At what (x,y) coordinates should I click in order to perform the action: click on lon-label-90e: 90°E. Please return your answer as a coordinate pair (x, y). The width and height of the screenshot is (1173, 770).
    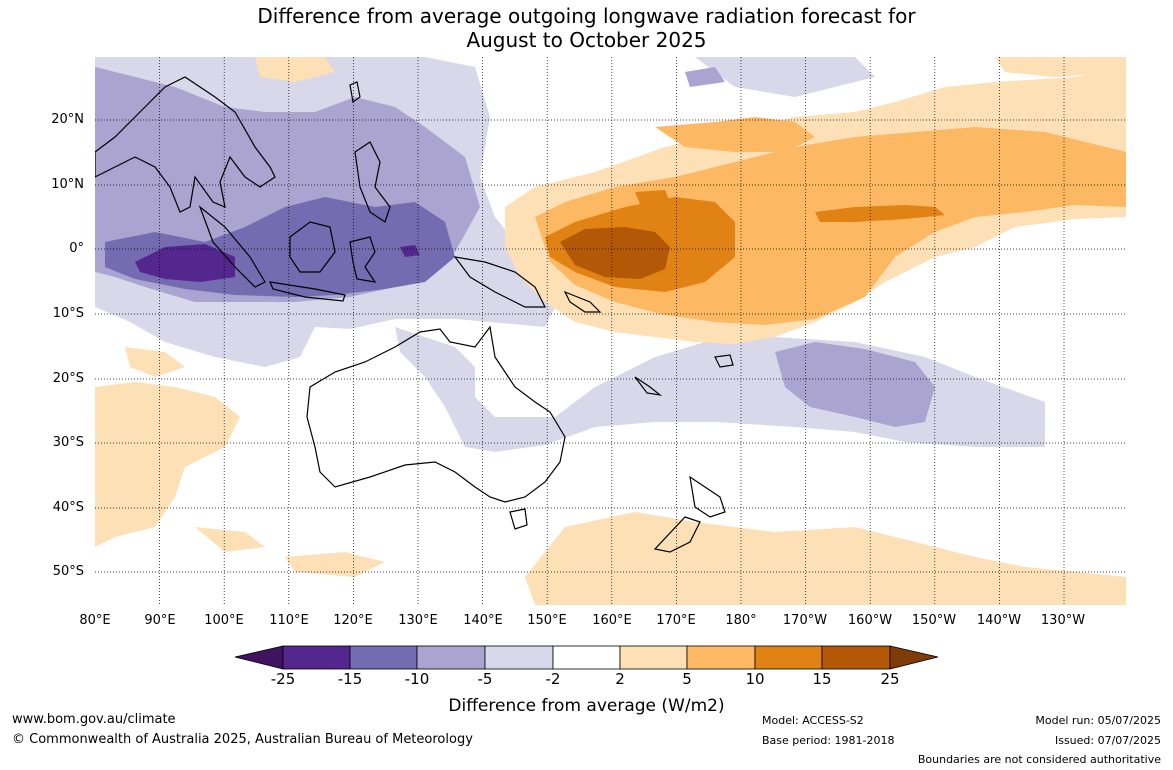
    Looking at the image, I should click on (160, 620).